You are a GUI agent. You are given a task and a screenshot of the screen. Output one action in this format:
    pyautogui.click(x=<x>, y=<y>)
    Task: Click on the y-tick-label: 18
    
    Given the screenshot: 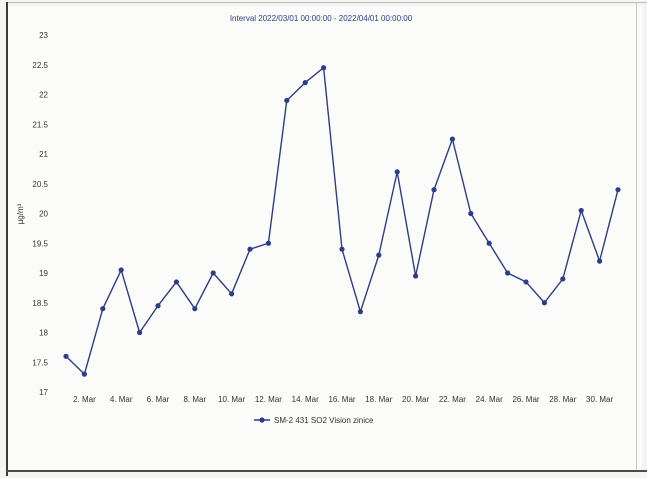 What is the action you would take?
    pyautogui.click(x=43, y=333)
    